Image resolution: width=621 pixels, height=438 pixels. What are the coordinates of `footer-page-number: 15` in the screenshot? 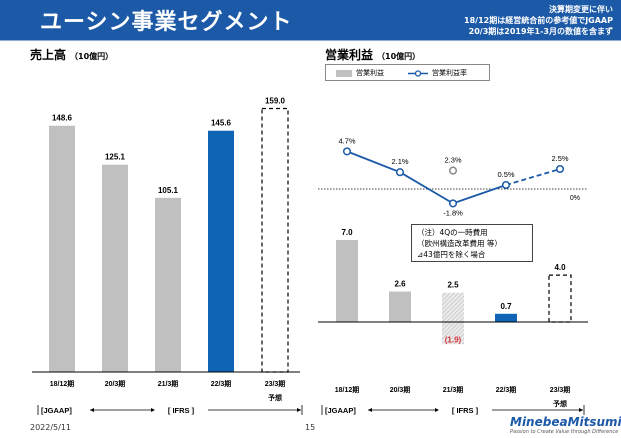 It's located at (310, 427).